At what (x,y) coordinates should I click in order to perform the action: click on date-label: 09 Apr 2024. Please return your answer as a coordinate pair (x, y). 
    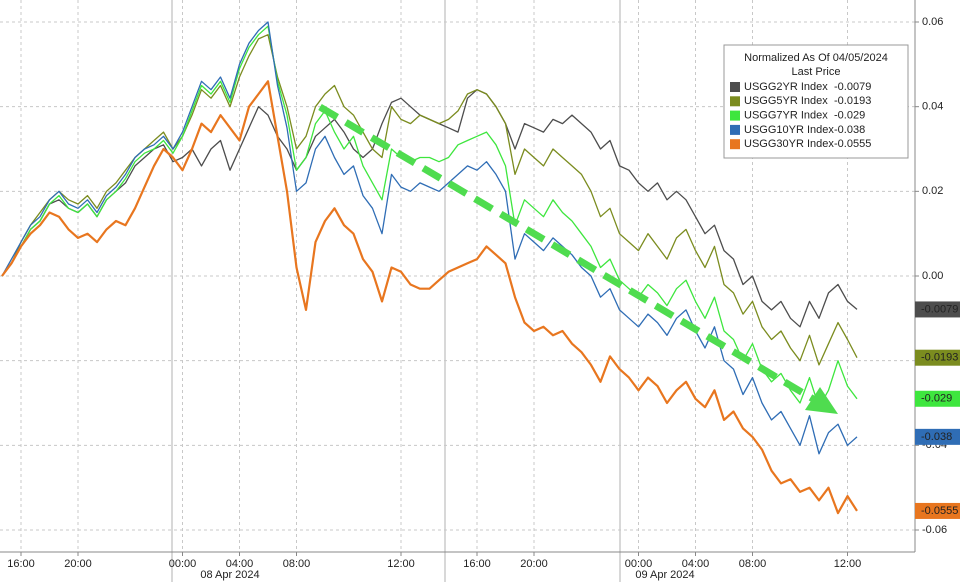
    Looking at the image, I should click on (664, 575).